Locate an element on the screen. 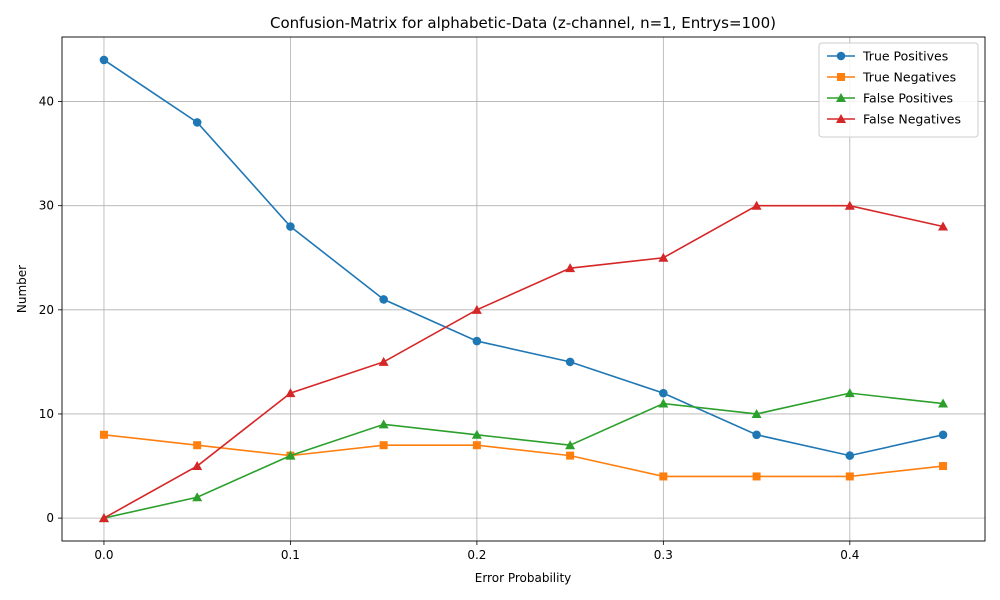 This screenshot has height=600, width=1000. x-tick-label: 0.3 is located at coordinates (663, 555).